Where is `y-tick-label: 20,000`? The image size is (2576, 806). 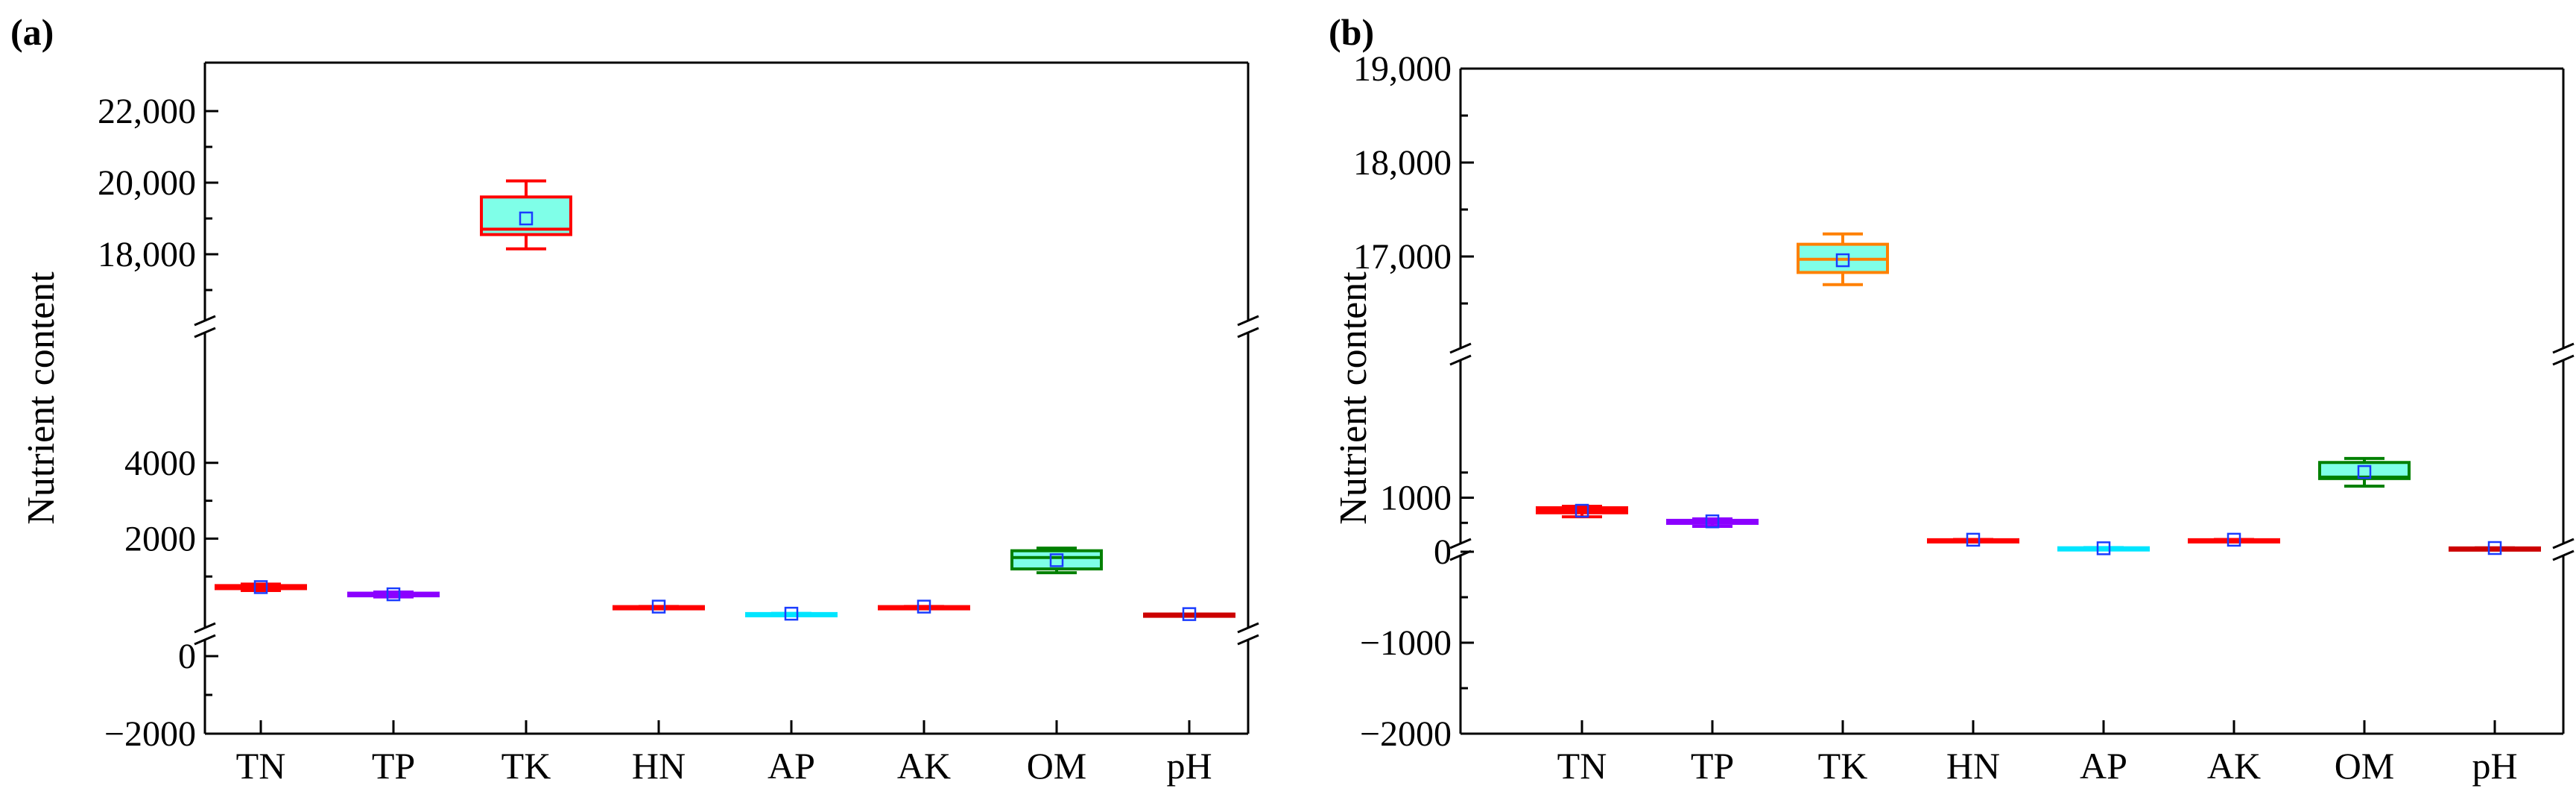 y-tick-label: 20,000 is located at coordinates (147, 183).